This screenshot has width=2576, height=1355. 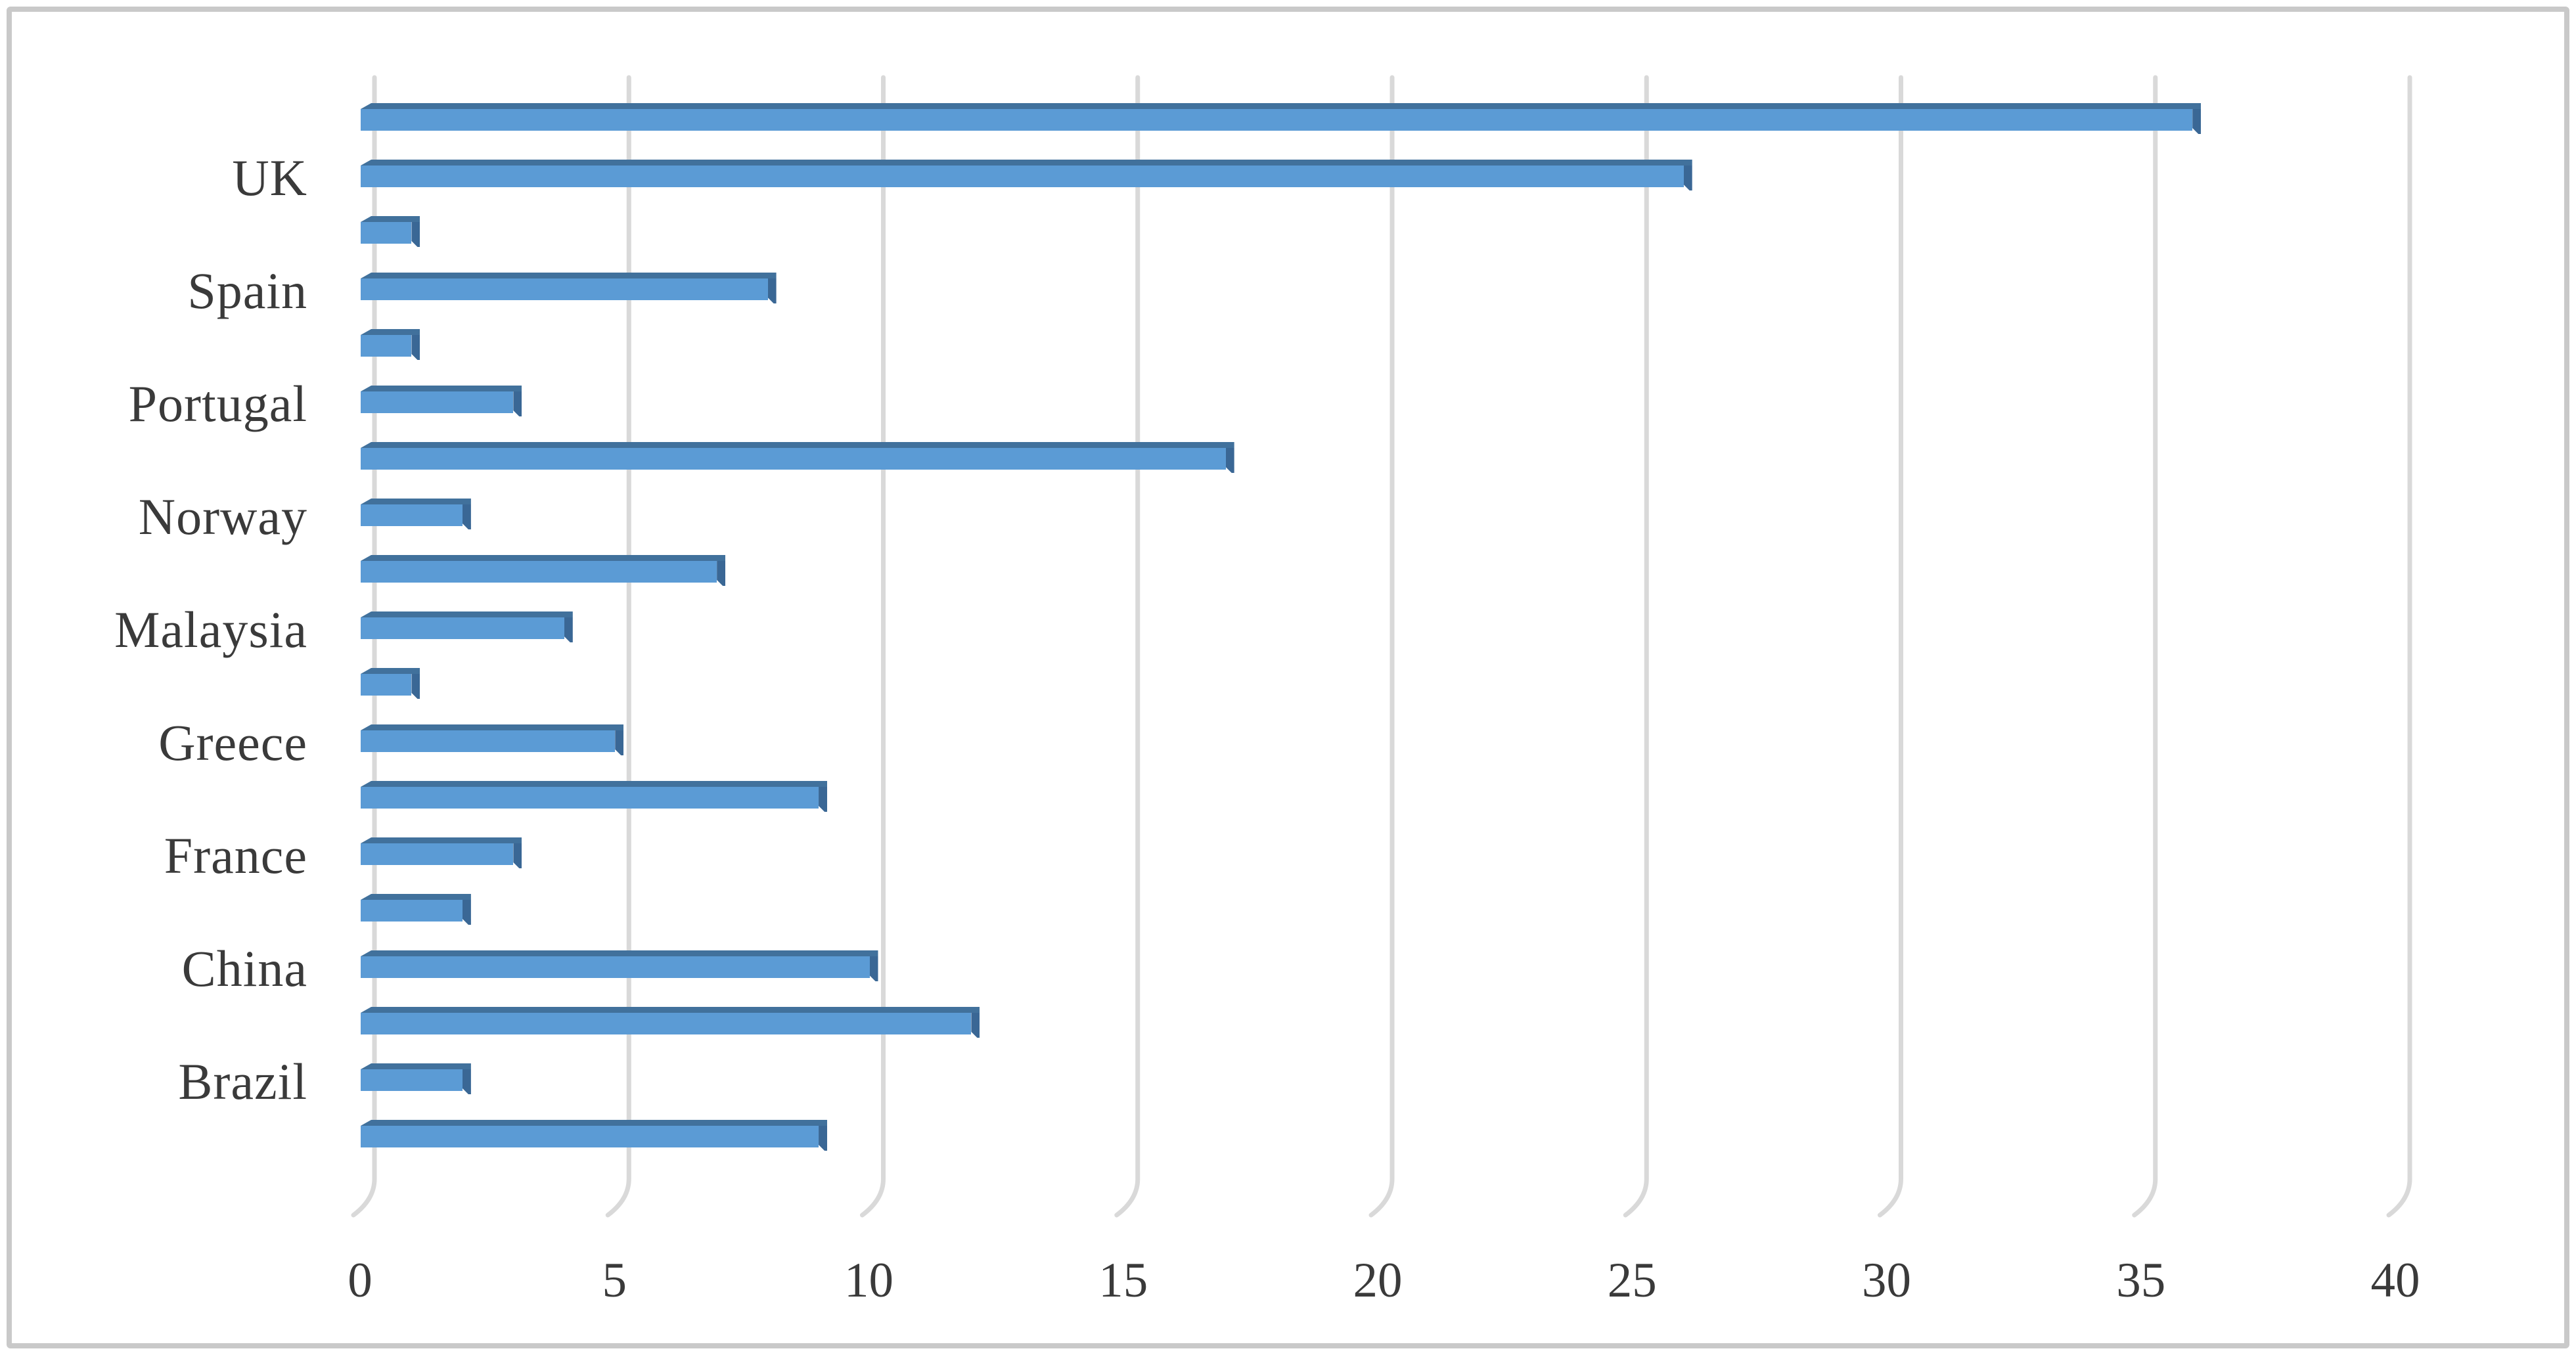 What do you see at coordinates (235, 855) in the screenshot?
I see `category-label: France` at bounding box center [235, 855].